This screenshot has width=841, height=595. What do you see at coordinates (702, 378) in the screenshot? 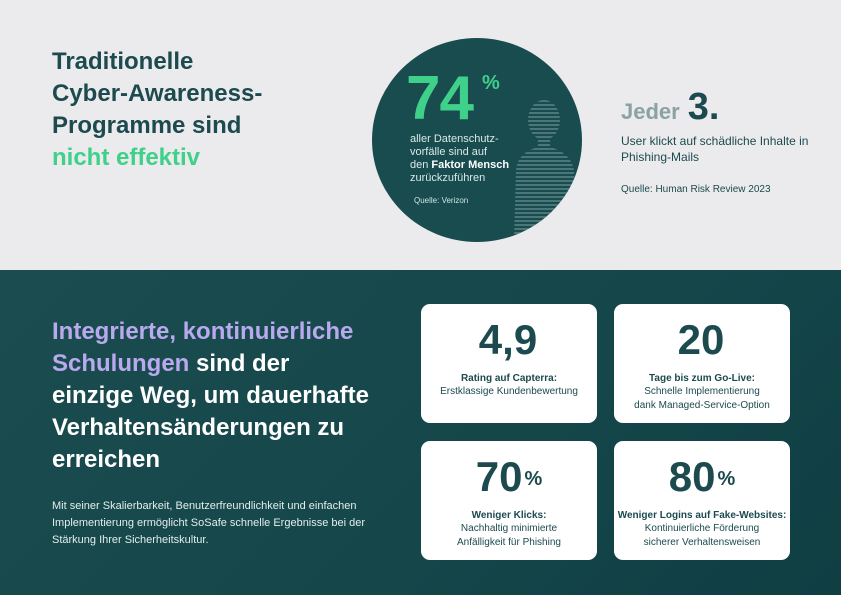
I see `card-title: Tage bis zum Go-Live:` at bounding box center [702, 378].